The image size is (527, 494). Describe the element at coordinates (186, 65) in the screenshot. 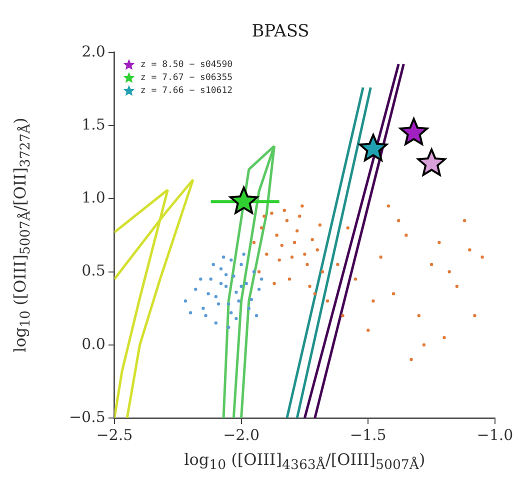

I see `legend-label: z = 8.50 − s04590` at that location.